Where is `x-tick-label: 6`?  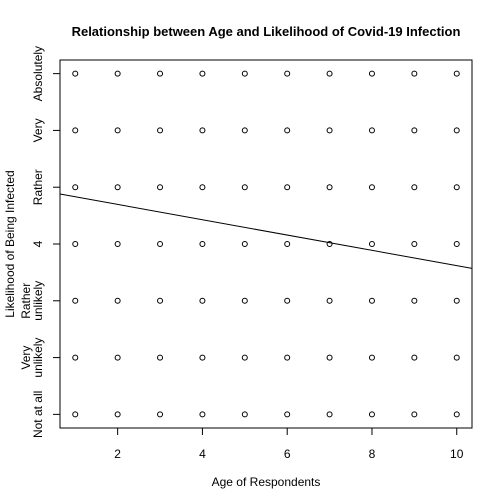
x-tick-label: 6 is located at coordinates (287, 454).